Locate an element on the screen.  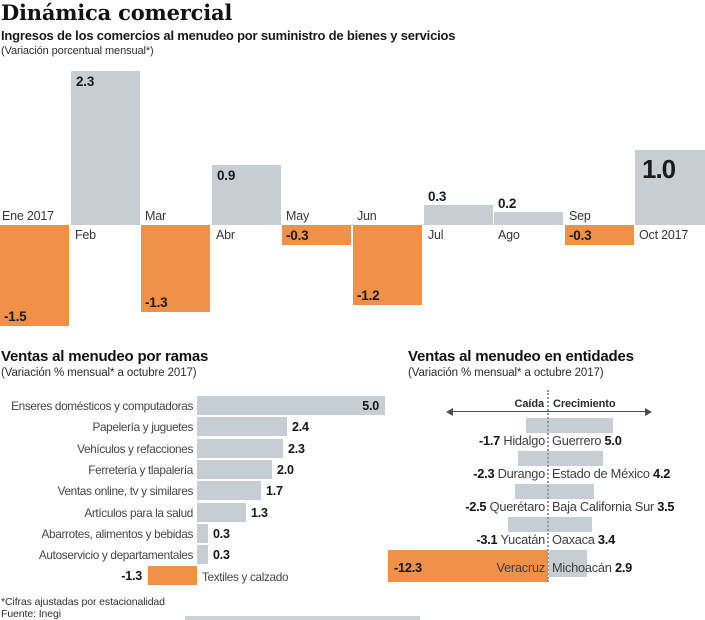
ent-fall-value-veracruz: -12.3 is located at coordinates (408, 567).